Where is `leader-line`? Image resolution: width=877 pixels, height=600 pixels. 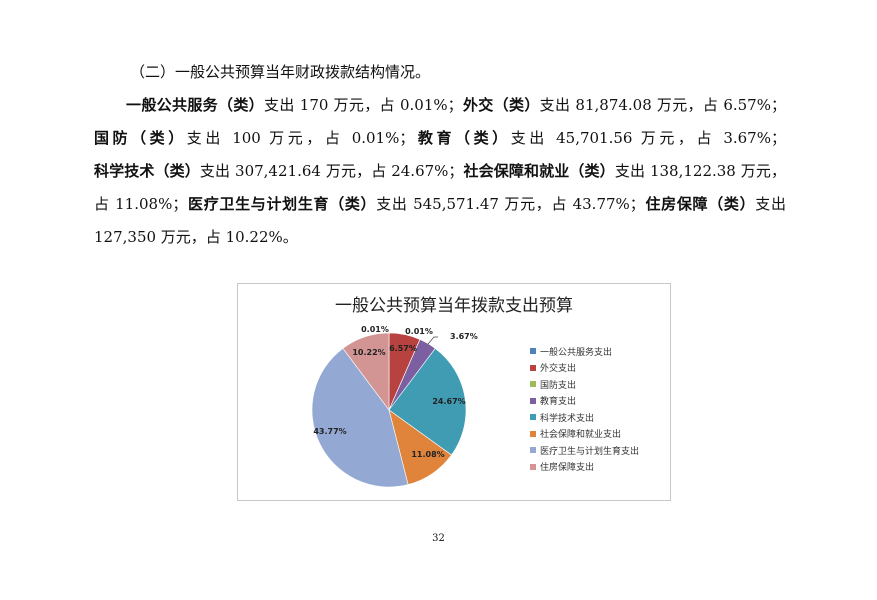
leader-line is located at coordinates (432, 340).